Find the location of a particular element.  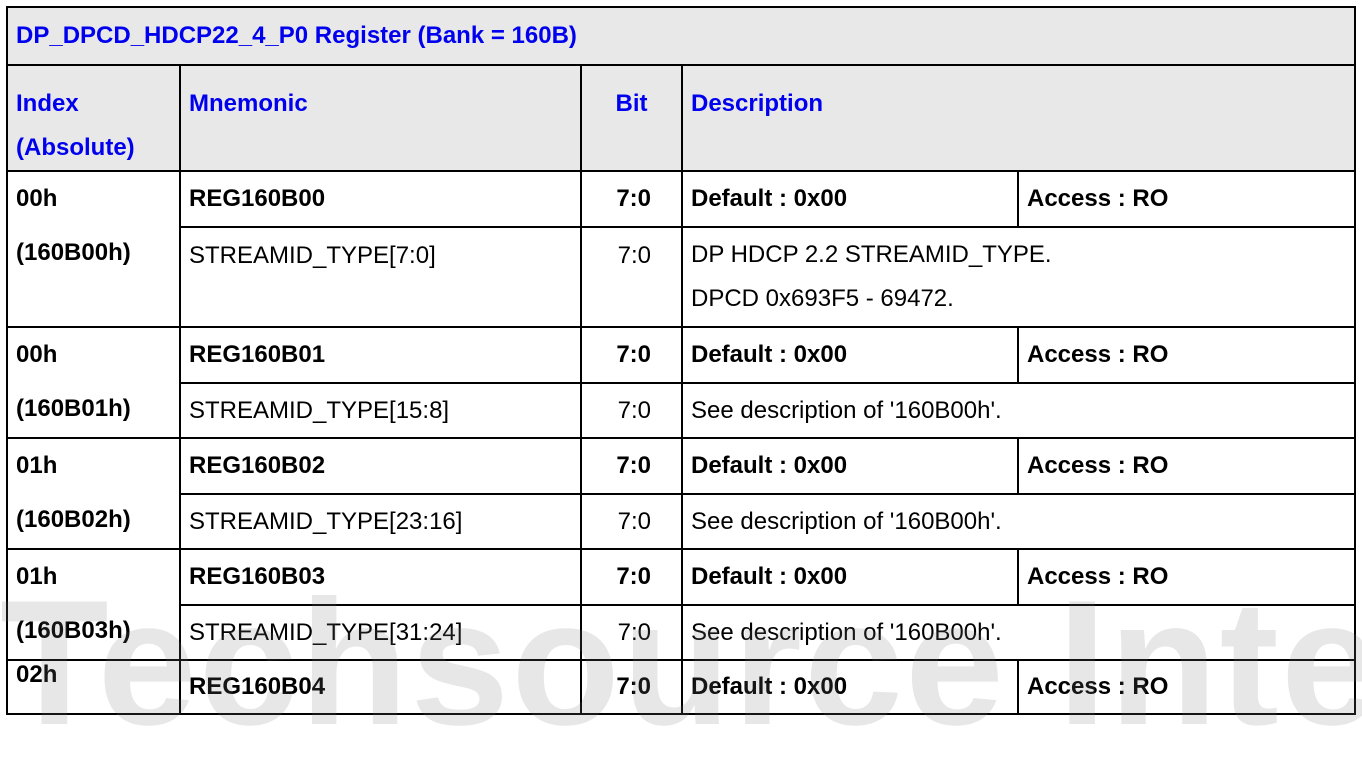

field-name: STREAMID_TYPE[15:8] is located at coordinates (380, 410).